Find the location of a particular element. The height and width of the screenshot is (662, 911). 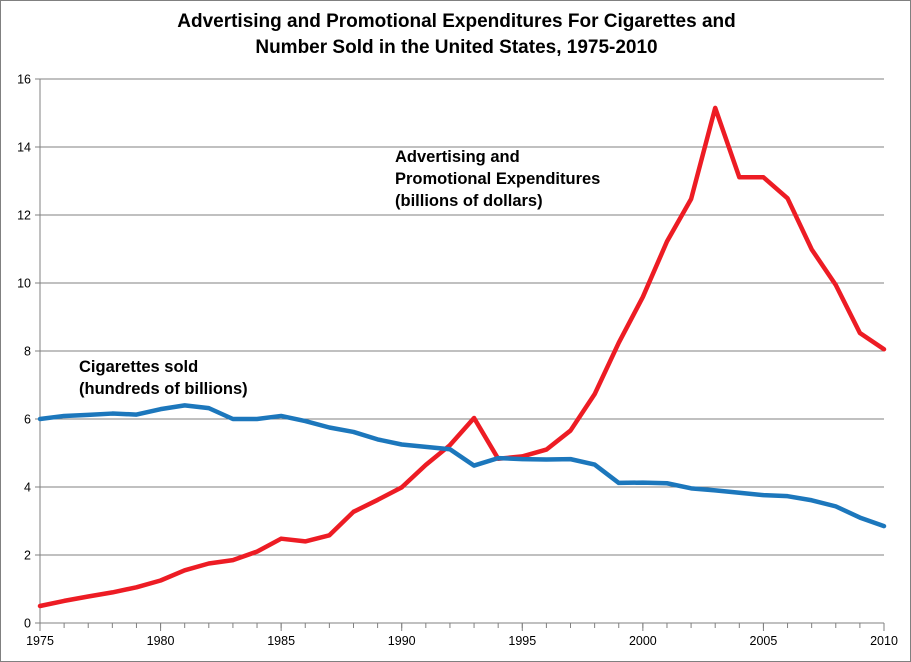

annotation-cigarettes-sold: Cigarettes sold (hundreds of billions) is located at coordinates (163, 378).